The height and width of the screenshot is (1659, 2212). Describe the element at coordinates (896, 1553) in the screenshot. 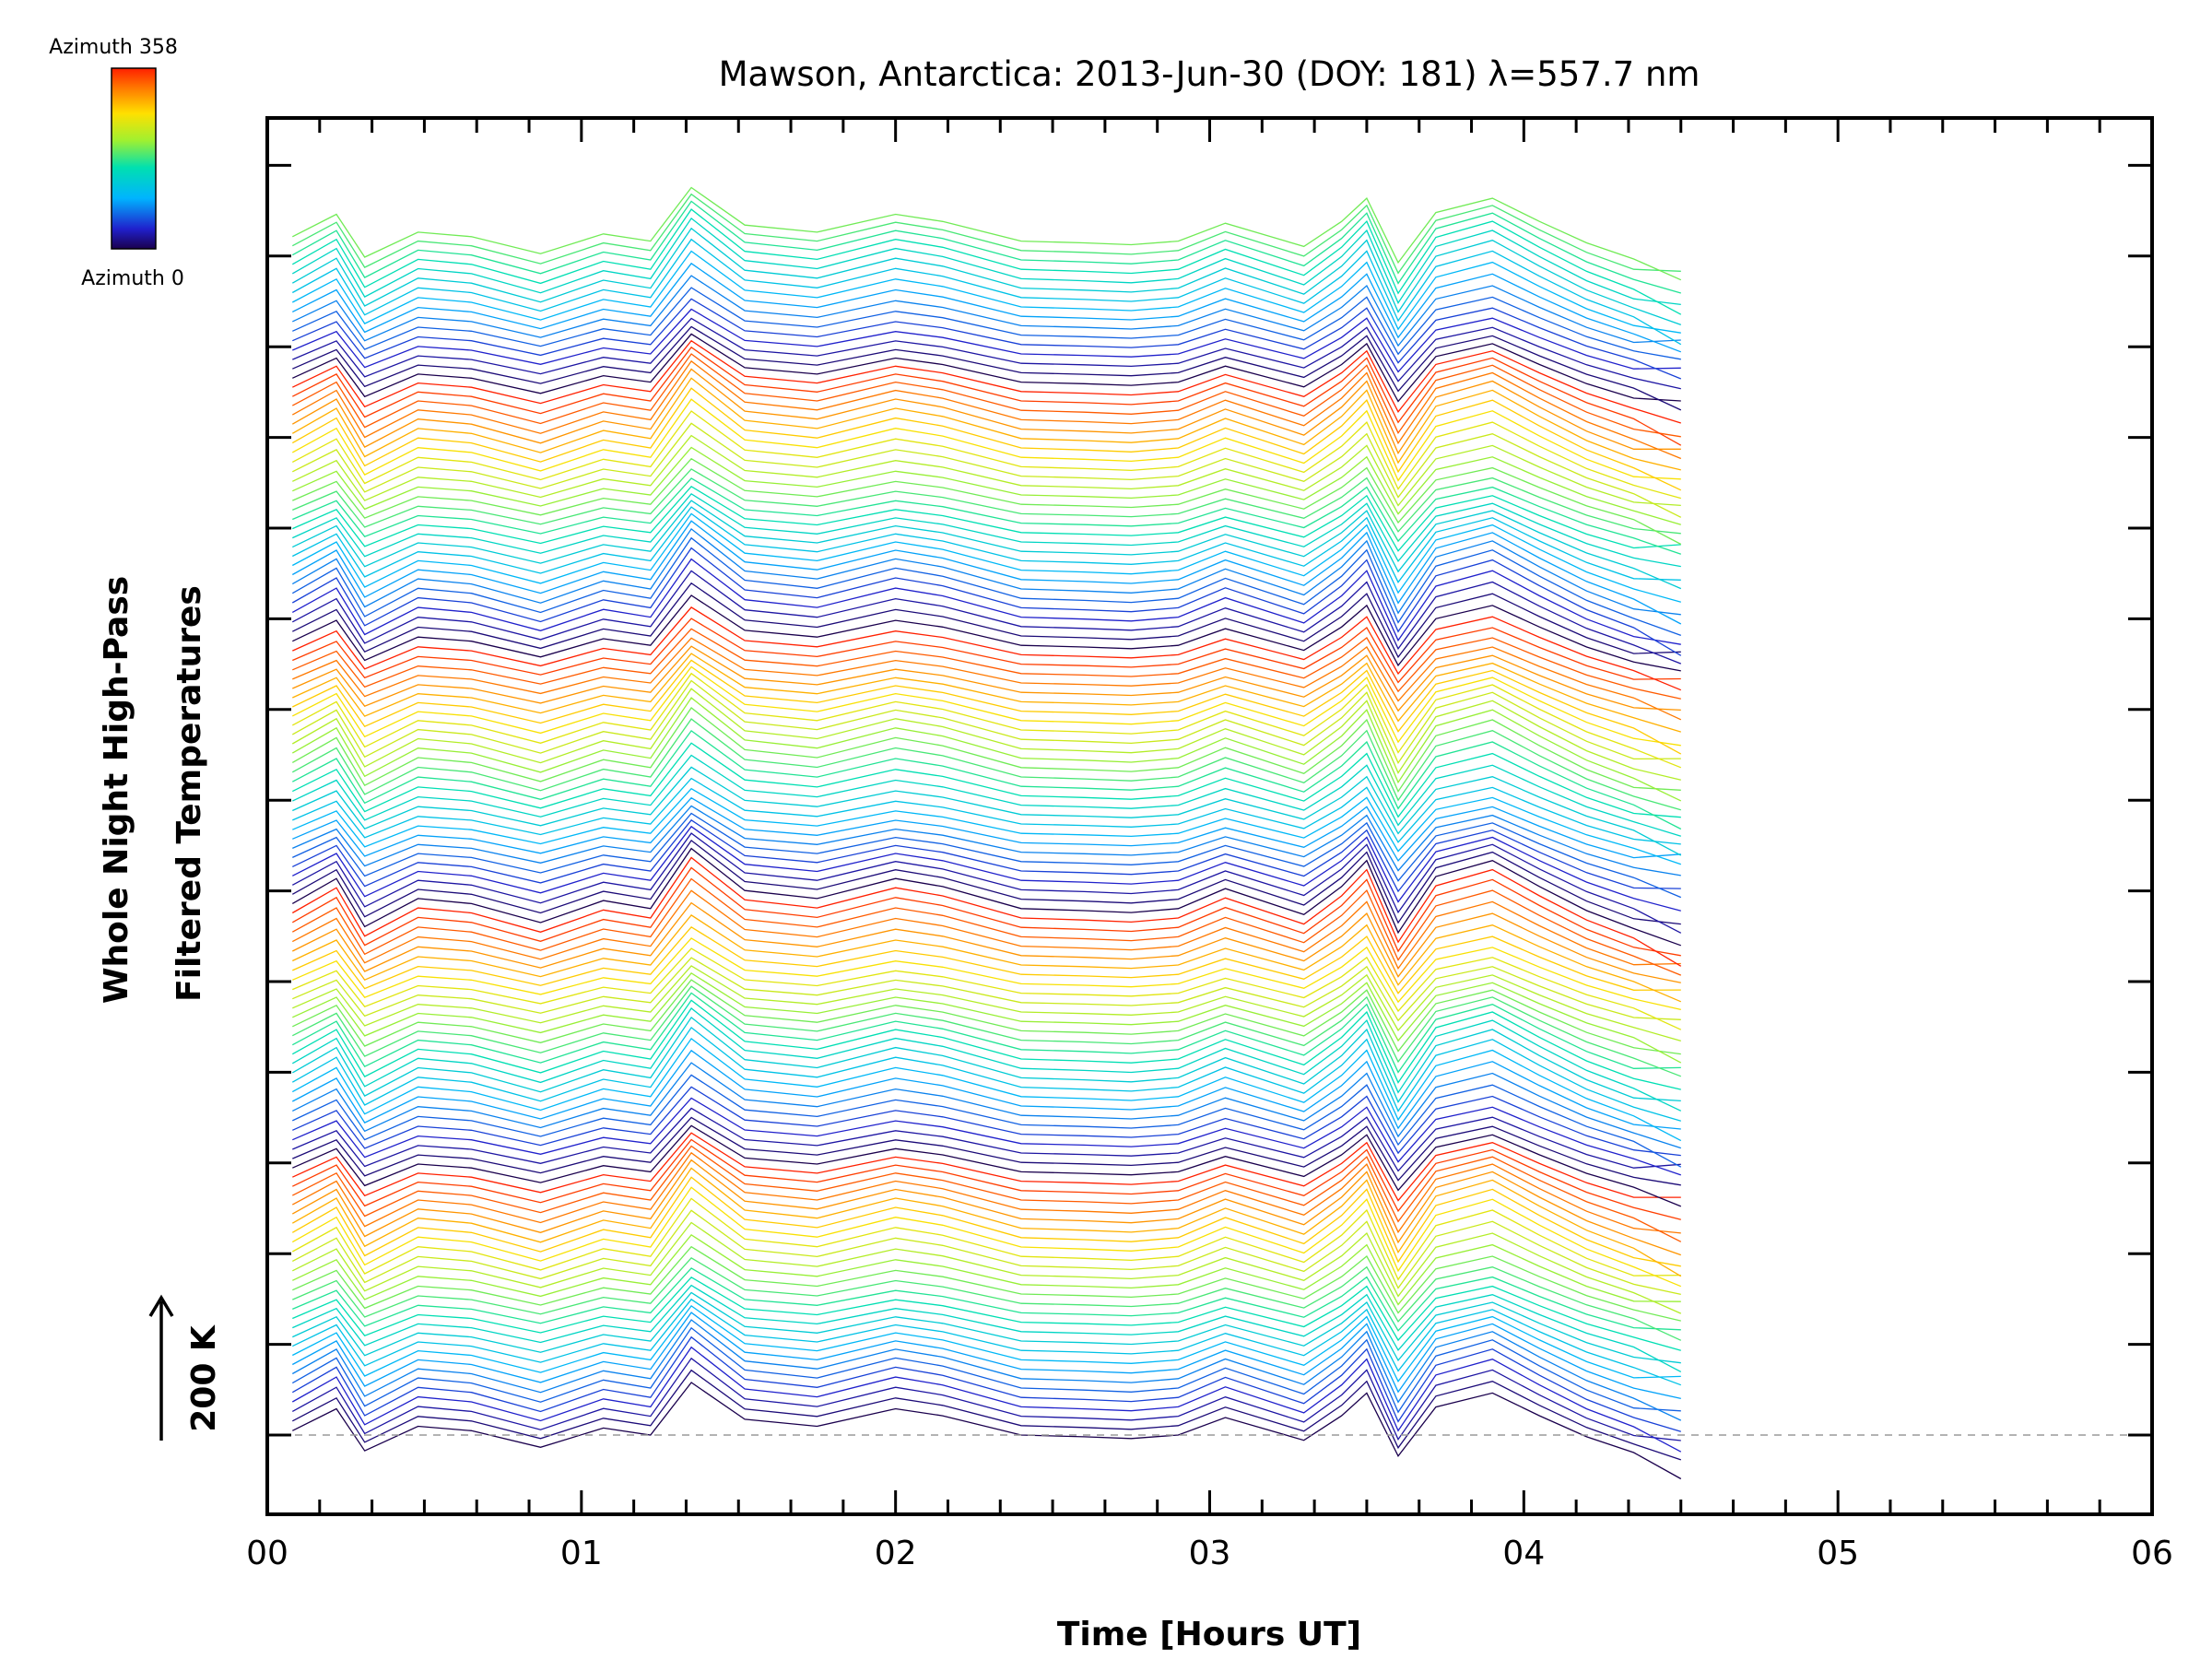

I see `x-tick-label-02: 02` at that location.